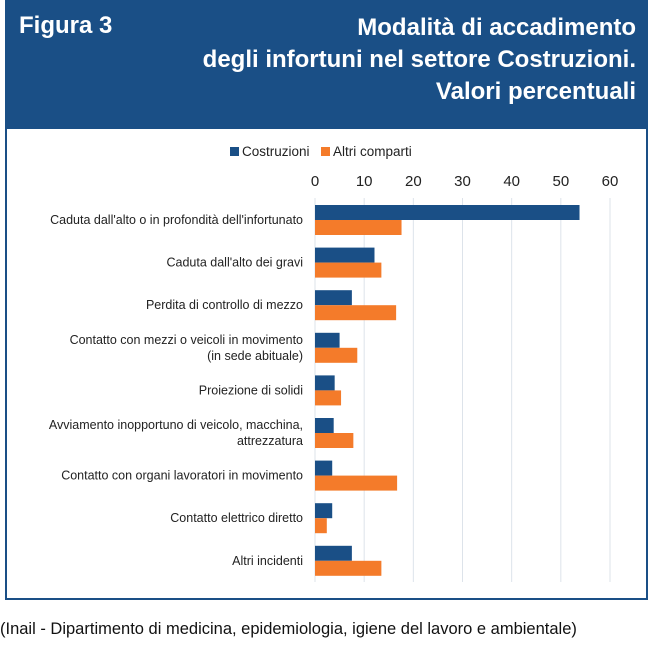 The width and height of the screenshot is (655, 656). Describe the element at coordinates (315, 181) in the screenshot. I see `x-tick-label-0: 0` at that location.